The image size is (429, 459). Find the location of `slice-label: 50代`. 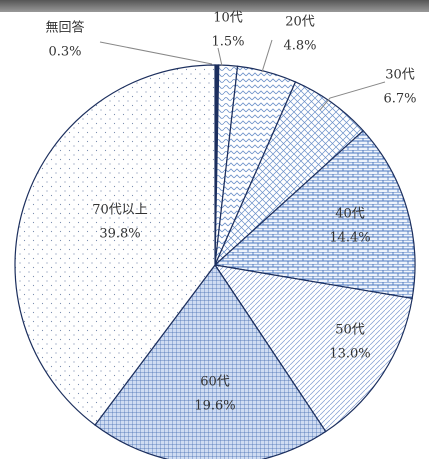

slice-label: 50代 is located at coordinates (350, 330).